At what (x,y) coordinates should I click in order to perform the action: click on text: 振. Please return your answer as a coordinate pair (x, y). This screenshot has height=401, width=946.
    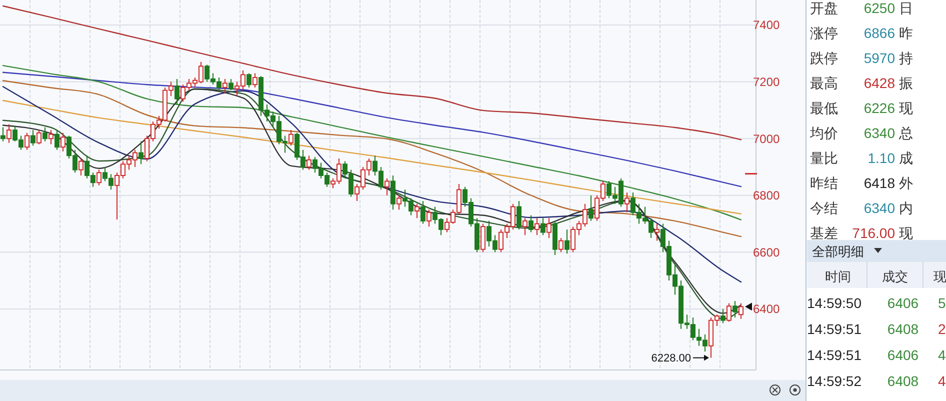
    Looking at the image, I should click on (906, 83).